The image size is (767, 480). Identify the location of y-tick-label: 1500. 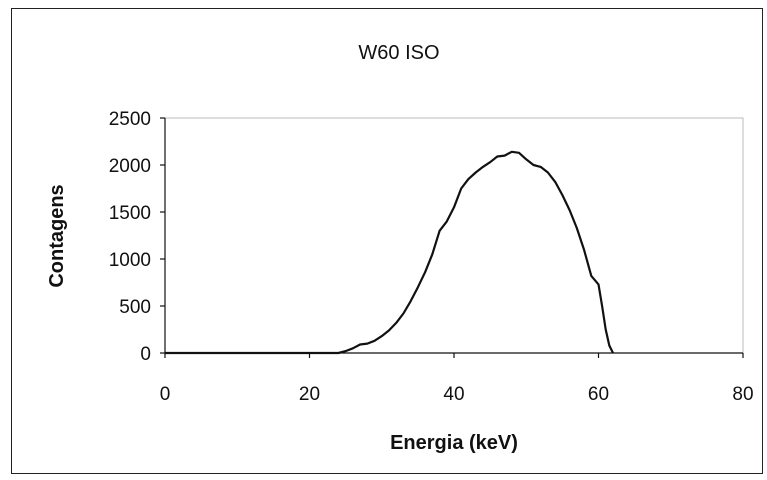
(130, 213).